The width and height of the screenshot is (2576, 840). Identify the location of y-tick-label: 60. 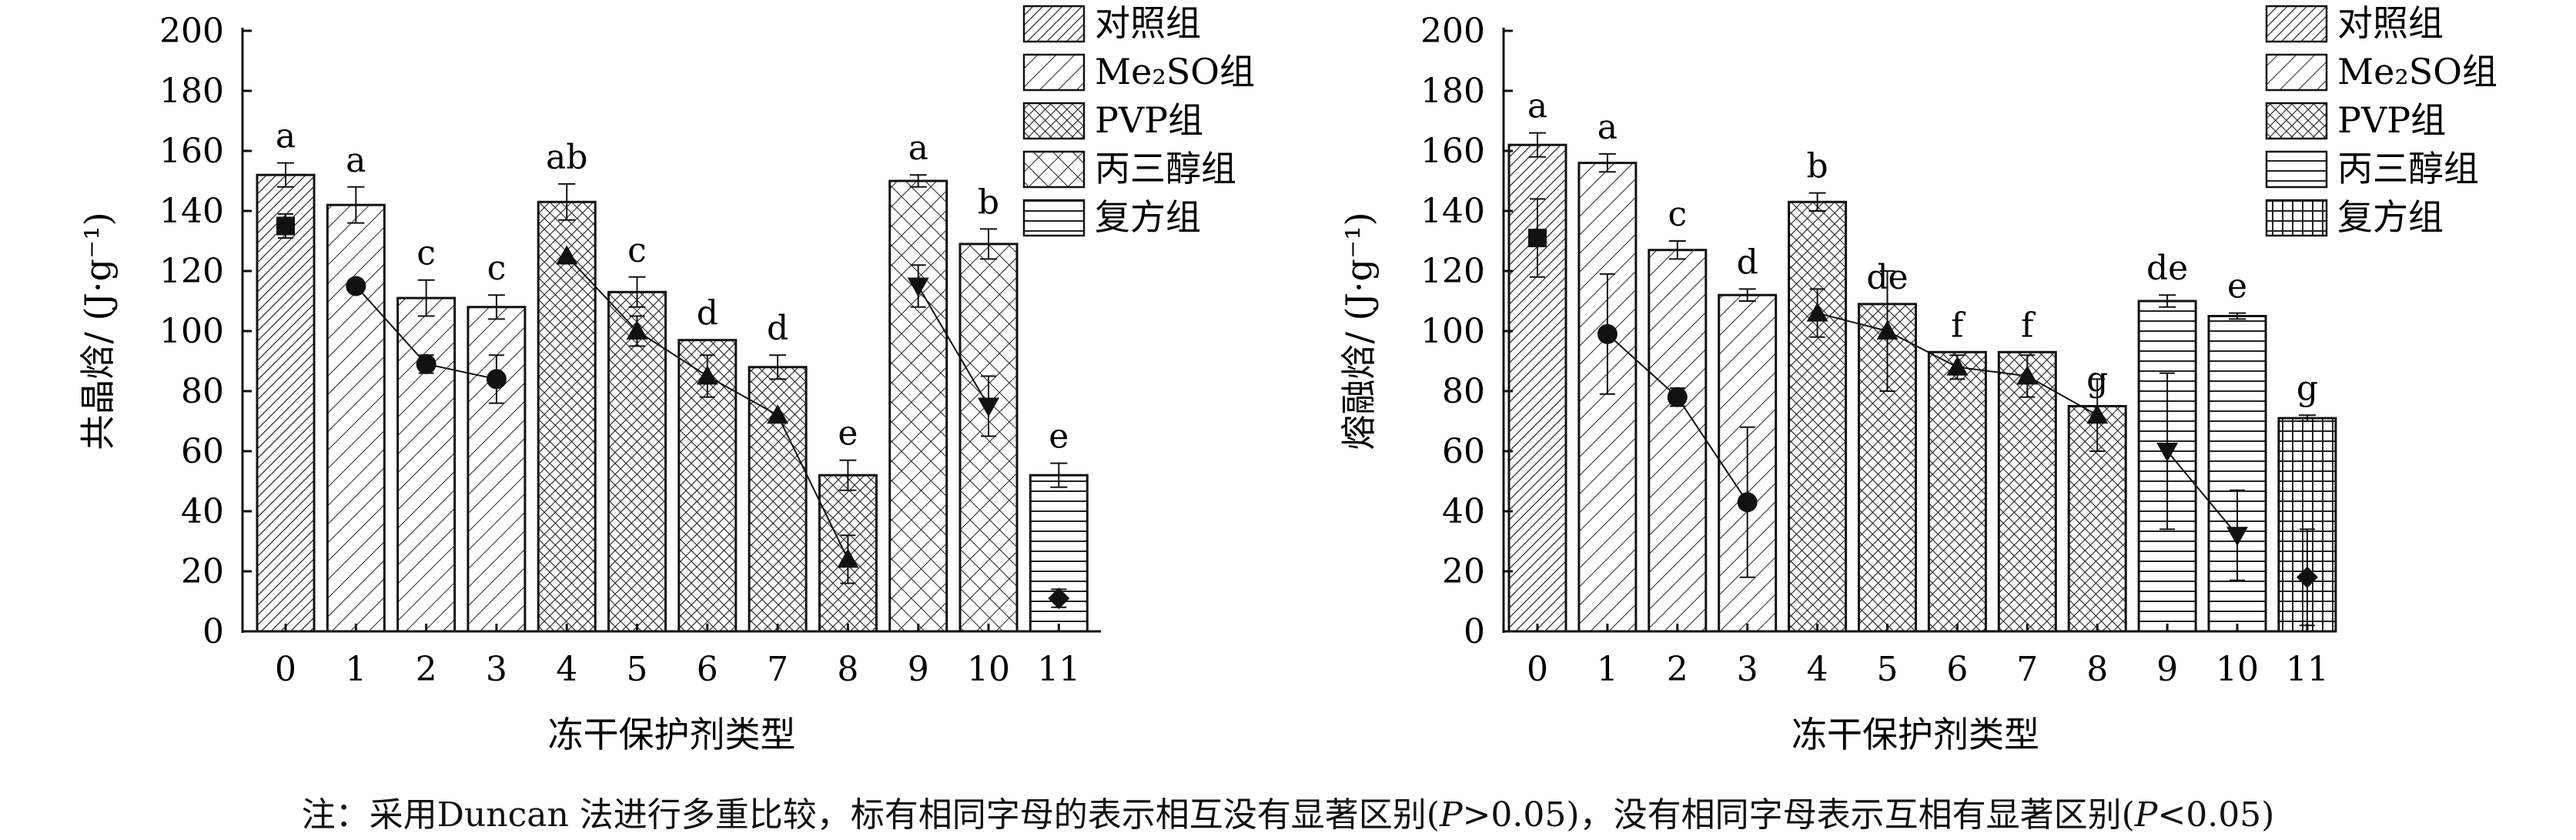
(1464, 451).